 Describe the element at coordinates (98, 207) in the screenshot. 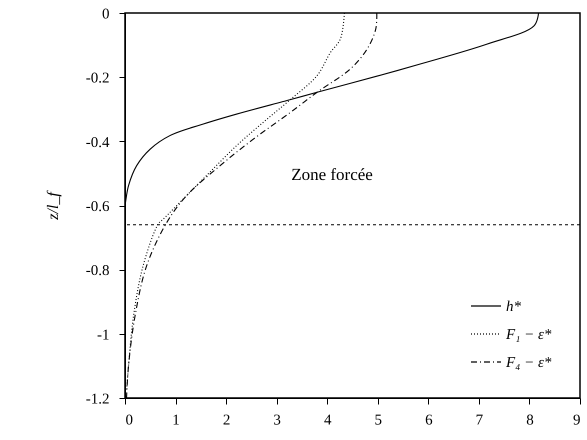

I see `y-tick-label: -0.6` at that location.